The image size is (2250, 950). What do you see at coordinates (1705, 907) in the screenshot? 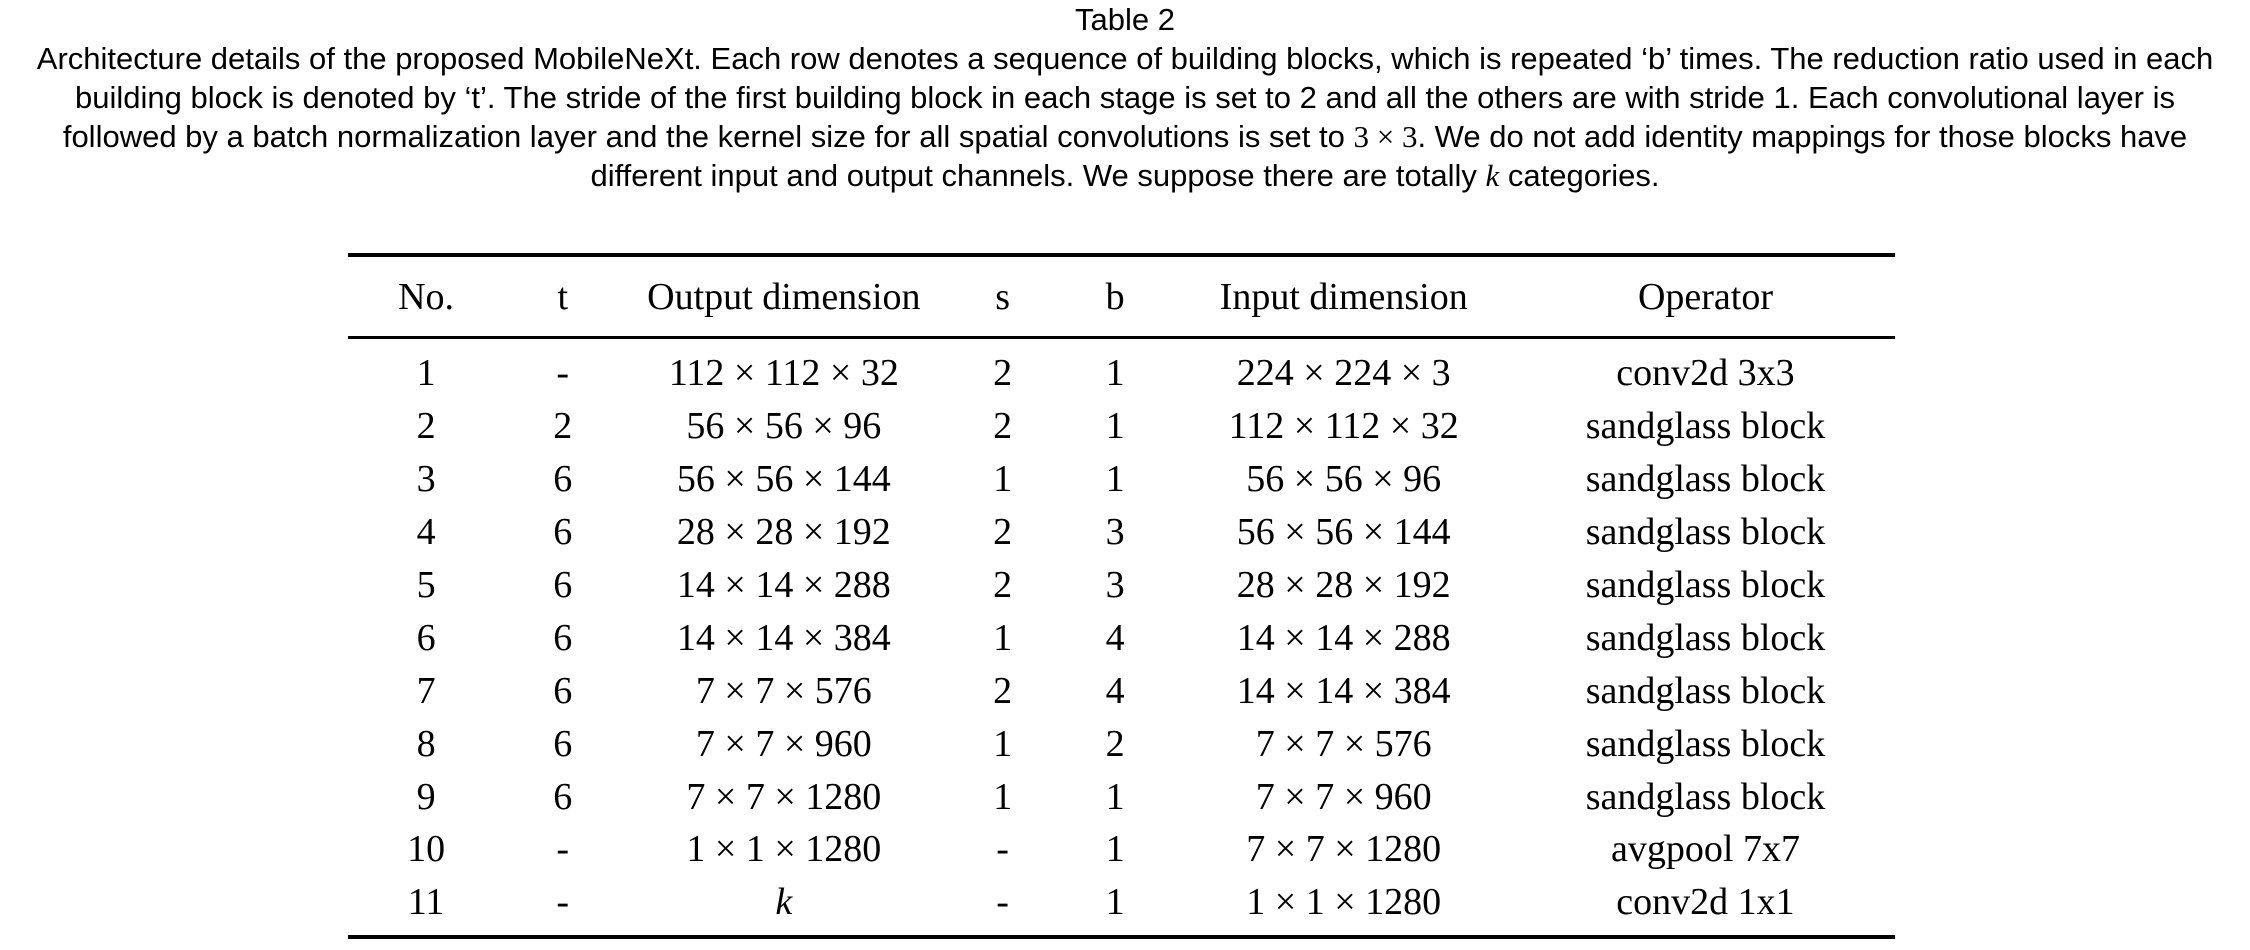
I see `cell-operator: conv2d 1x1` at bounding box center [1705, 907].